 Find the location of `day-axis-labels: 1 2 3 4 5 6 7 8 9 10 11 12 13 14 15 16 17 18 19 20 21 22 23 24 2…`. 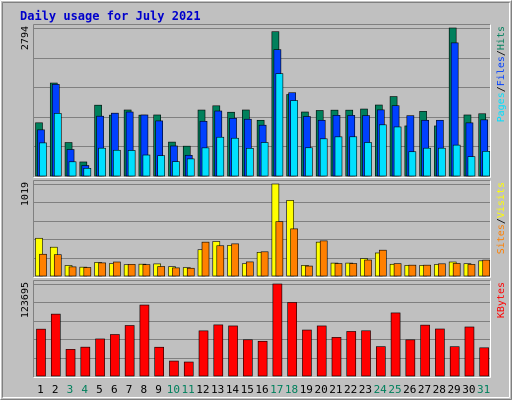

day-axis-labels: 1 2 3 4 5 6 7 8 9 10 11 12 13 14 15 16 17 18 19 20 21 22 23 24 2… is located at coordinates (263, 389).